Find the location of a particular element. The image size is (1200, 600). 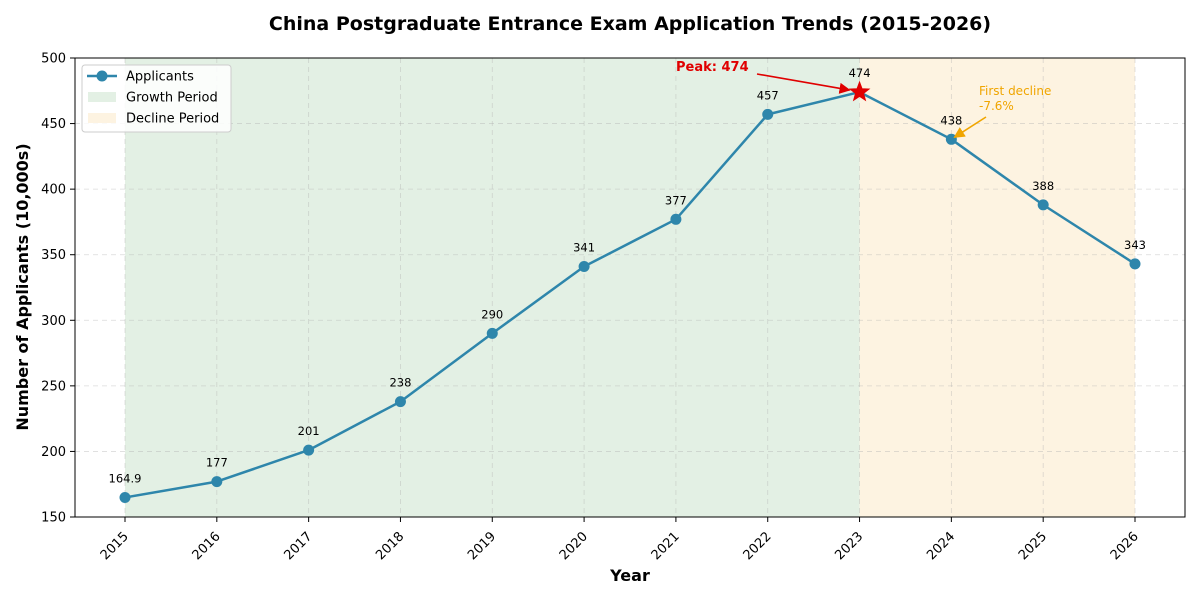

y-tick-label: 500 is located at coordinates (53, 59).